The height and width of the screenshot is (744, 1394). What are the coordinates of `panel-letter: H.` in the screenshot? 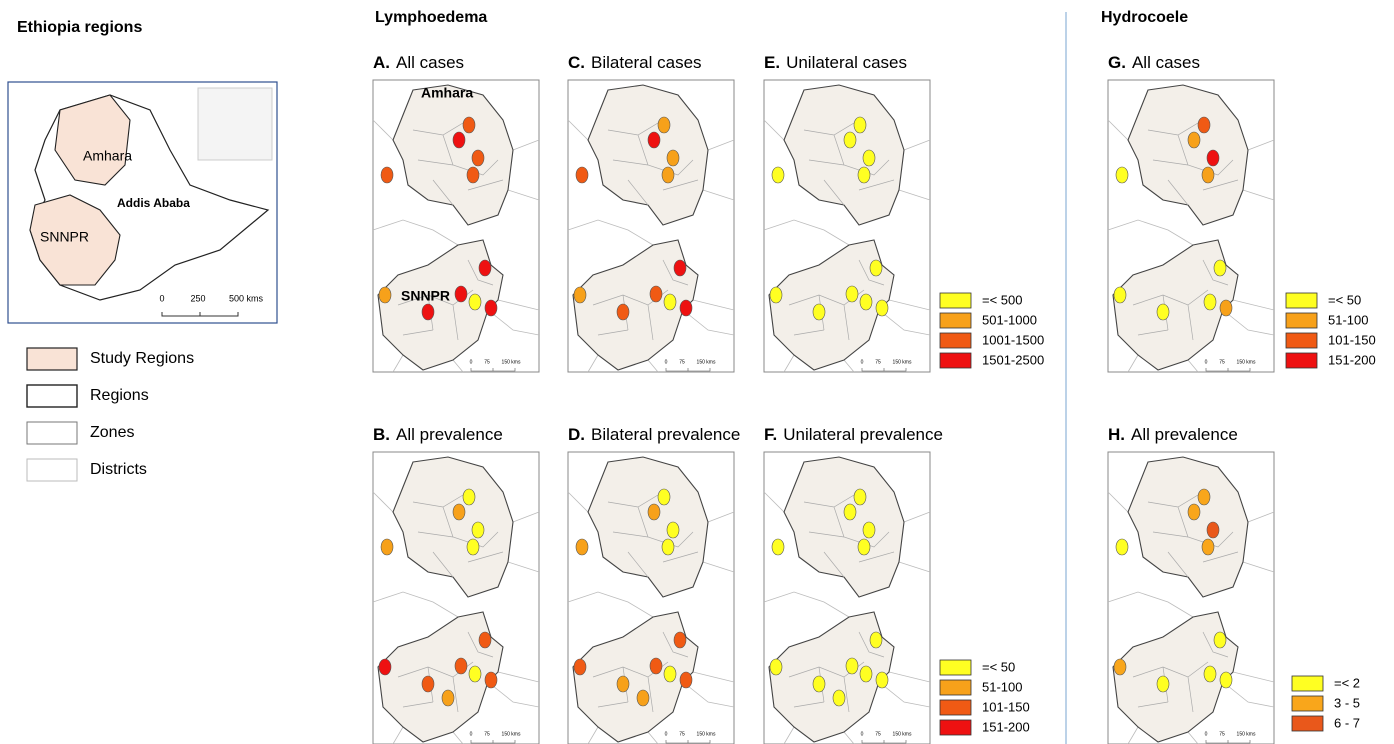 It's located at (1116, 434).